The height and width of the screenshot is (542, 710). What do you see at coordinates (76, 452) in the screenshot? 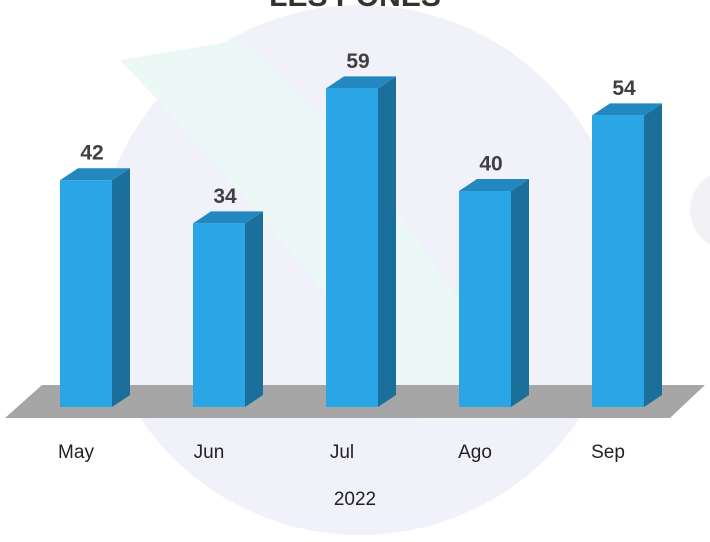
I see `x-tick-label: May` at bounding box center [76, 452].